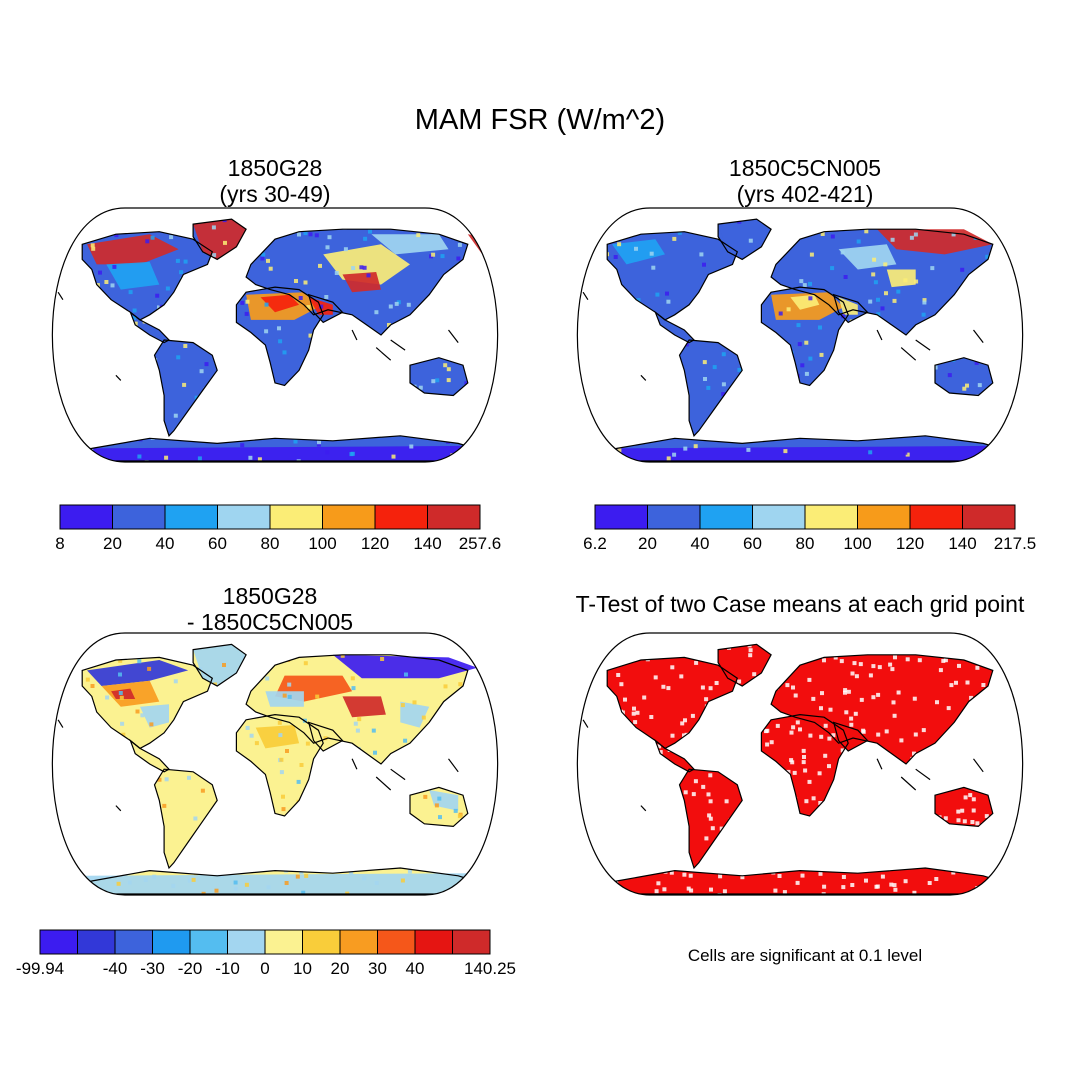  I want to click on colorbar-label: 8, so click(59, 543).